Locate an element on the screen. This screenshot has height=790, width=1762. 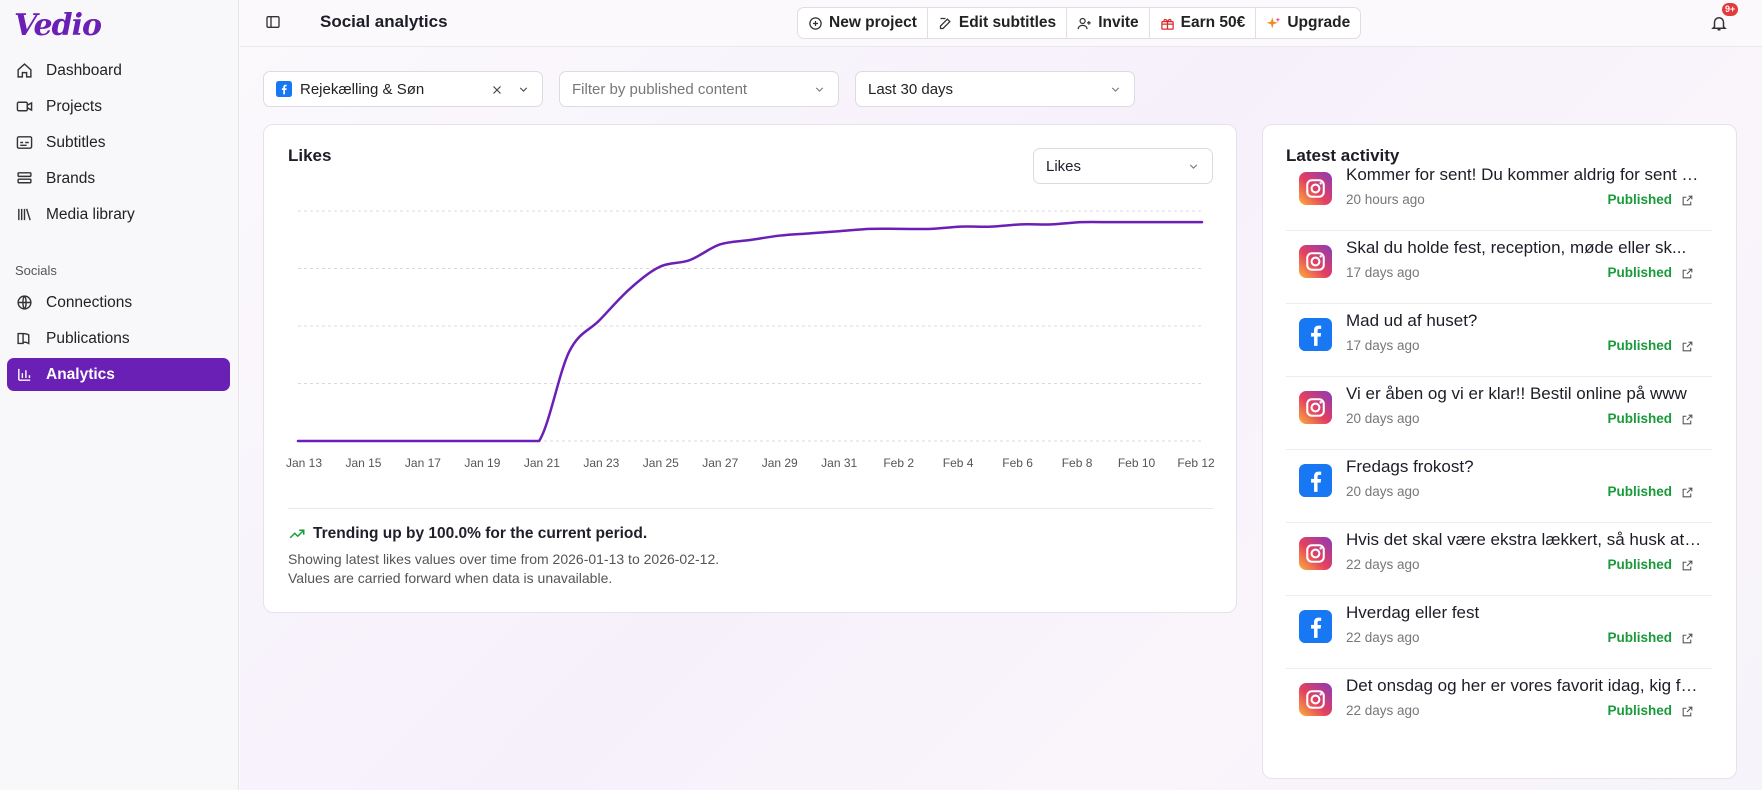
sidebar-item-label: Publications is located at coordinates (88, 338).